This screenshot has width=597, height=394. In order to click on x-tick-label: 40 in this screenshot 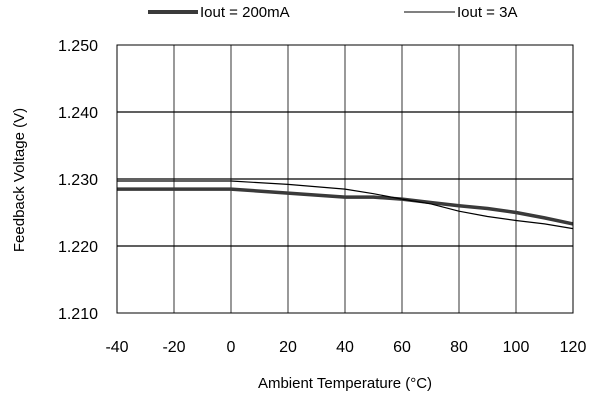, I will do `click(345, 347)`.